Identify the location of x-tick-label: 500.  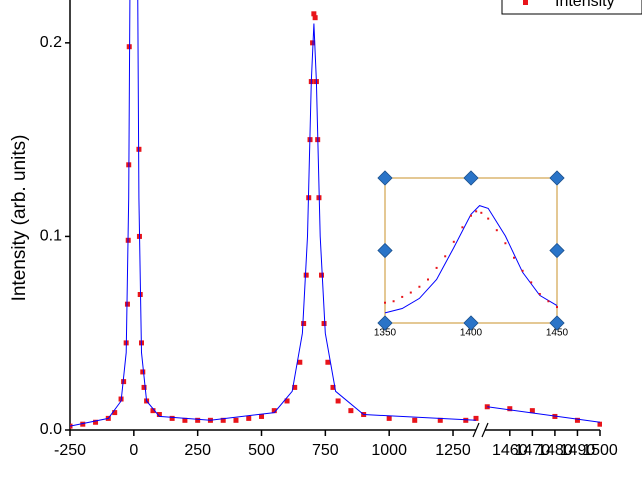
(261, 450).